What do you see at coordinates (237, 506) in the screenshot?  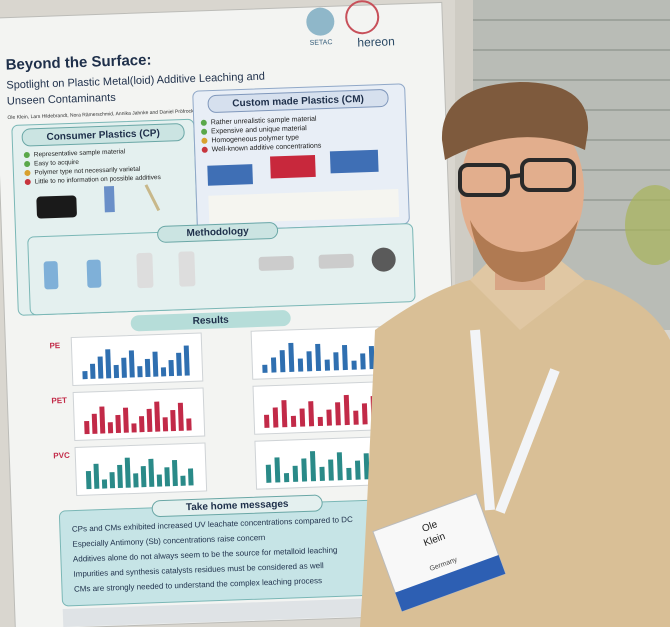 I see `takehome-header` at bounding box center [237, 506].